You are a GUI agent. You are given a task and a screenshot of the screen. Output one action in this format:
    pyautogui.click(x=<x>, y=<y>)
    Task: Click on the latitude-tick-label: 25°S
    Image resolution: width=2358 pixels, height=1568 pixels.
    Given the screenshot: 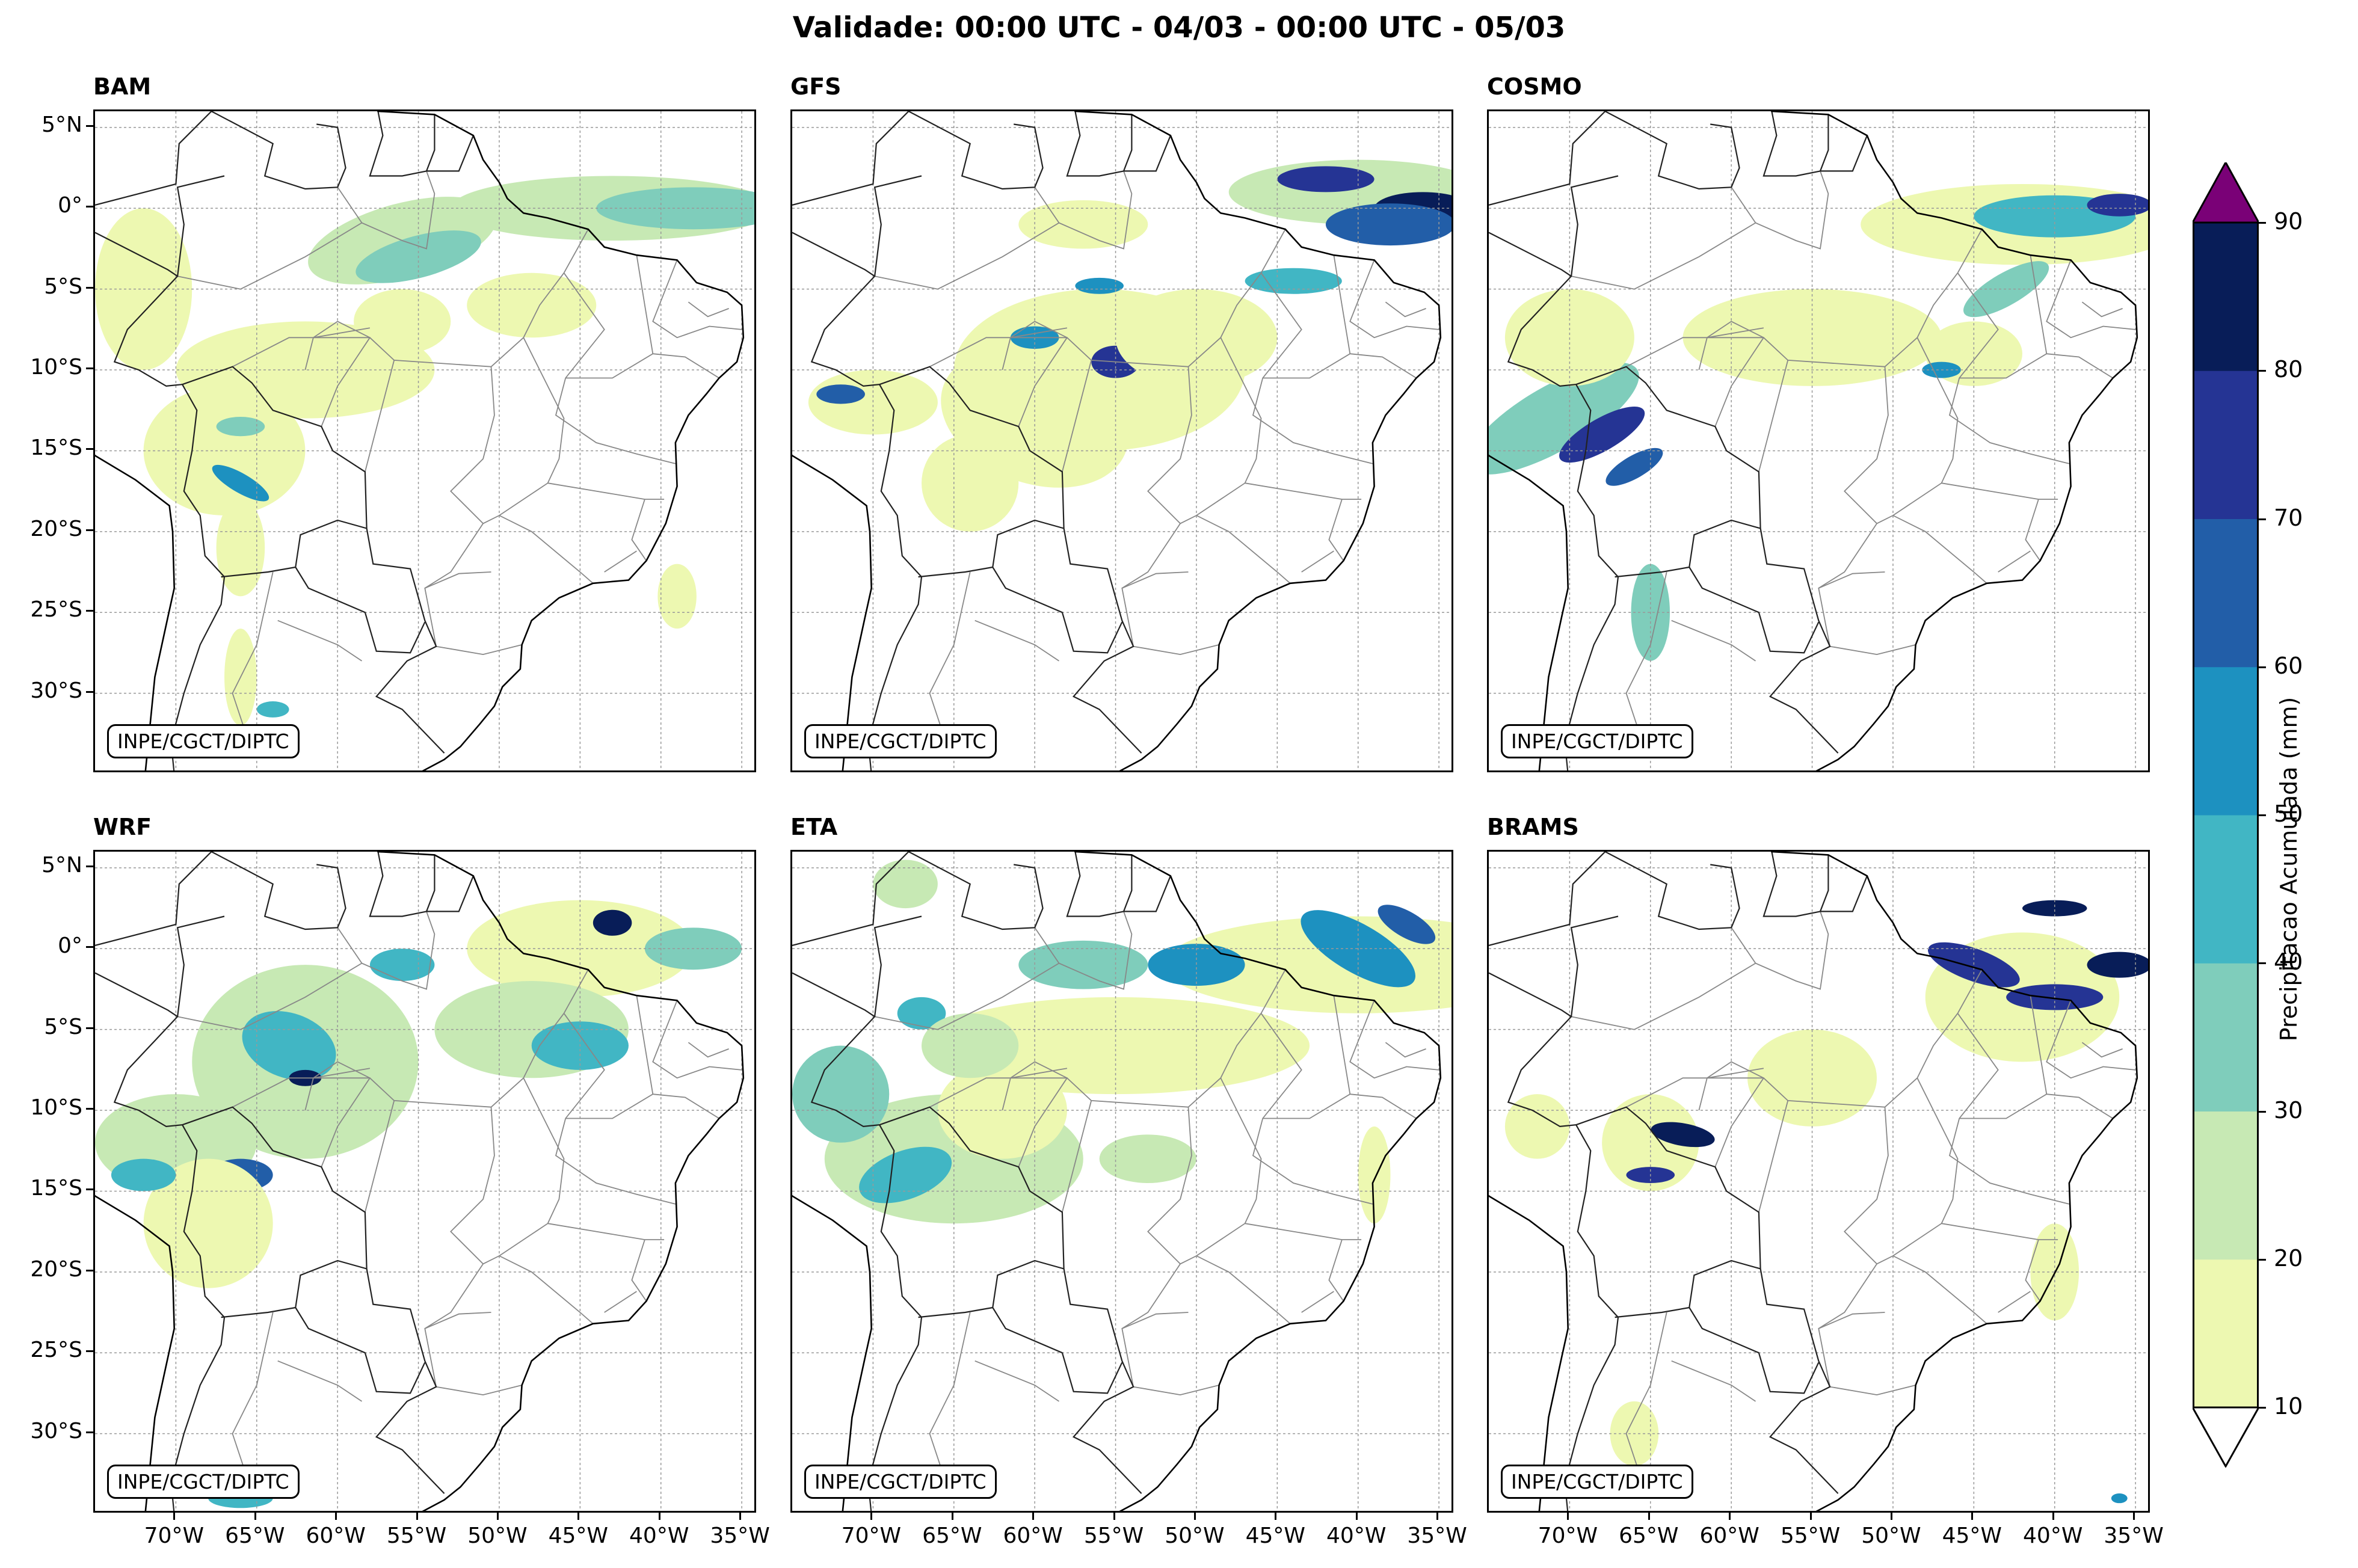 What is the action you would take?
    pyautogui.click(x=56, y=610)
    